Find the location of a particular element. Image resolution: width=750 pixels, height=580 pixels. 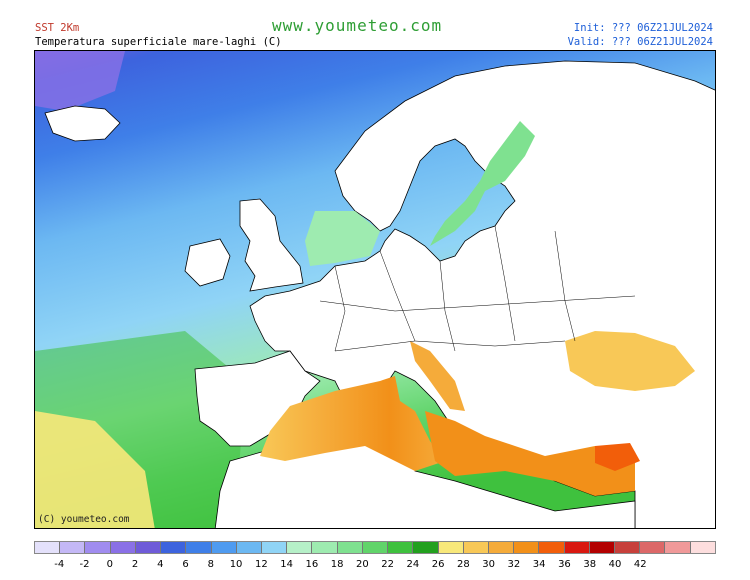

legend-tick-label: -2 is located at coordinates (84, 564).